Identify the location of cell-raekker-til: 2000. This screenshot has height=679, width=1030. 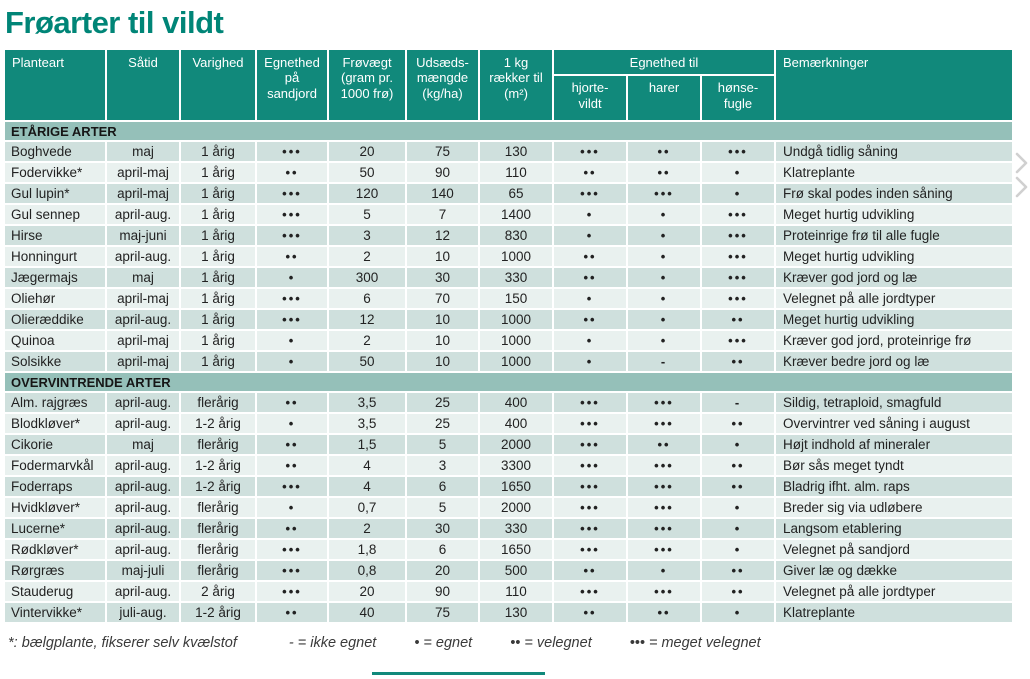
(516, 445).